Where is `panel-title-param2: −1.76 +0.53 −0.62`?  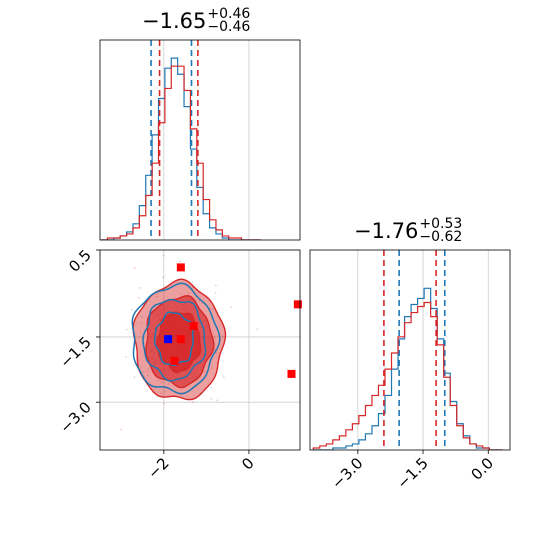 panel-title-param2: −1.76 +0.53 −0.62 is located at coordinates (408, 230).